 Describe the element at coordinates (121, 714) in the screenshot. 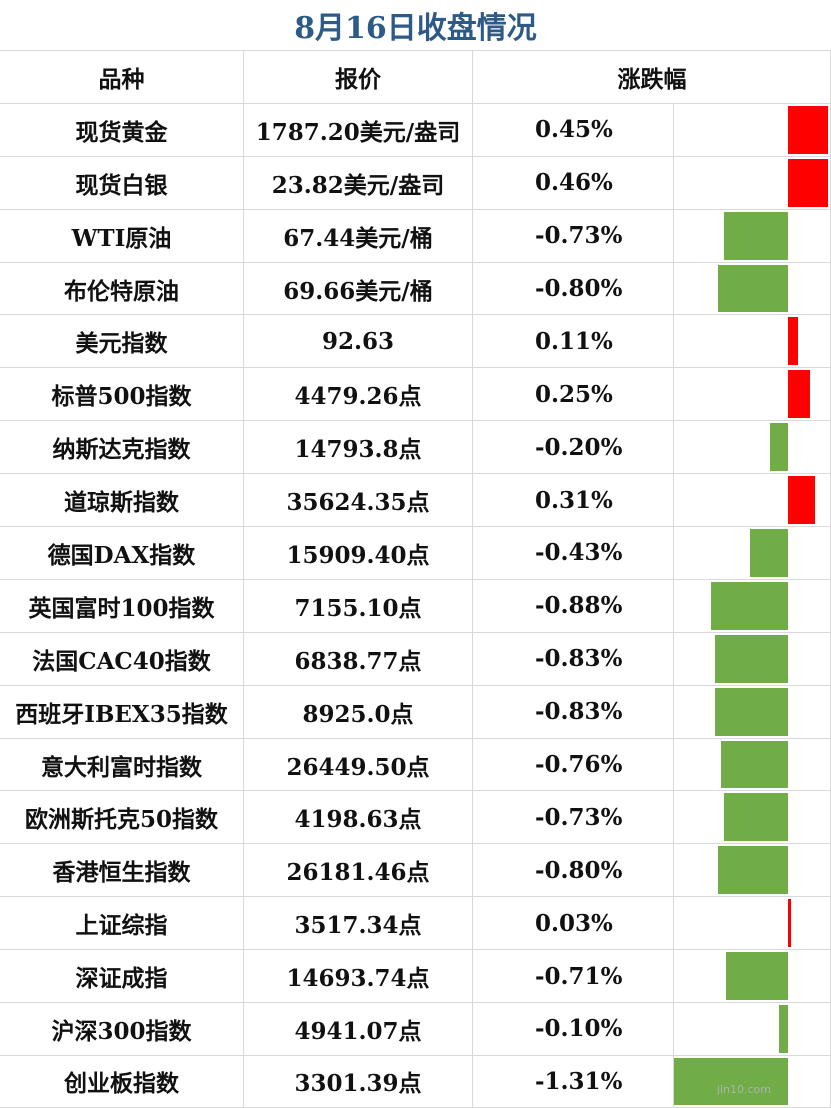

I see `row-name: 西班牙IBEX35指数` at that location.